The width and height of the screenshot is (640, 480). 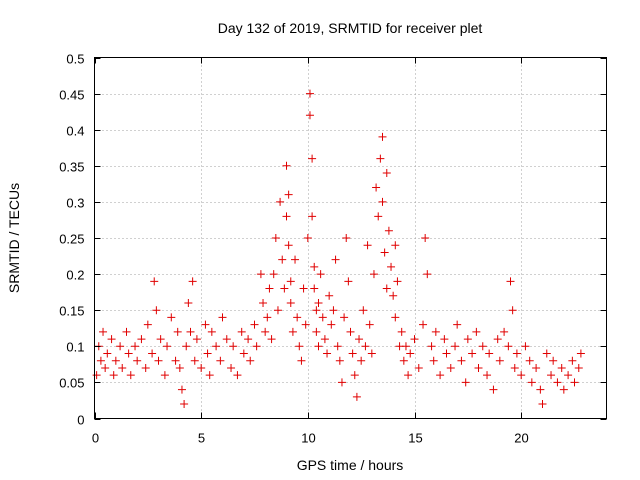 I want to click on x-axis-label: GPS time / hours, so click(x=350, y=465).